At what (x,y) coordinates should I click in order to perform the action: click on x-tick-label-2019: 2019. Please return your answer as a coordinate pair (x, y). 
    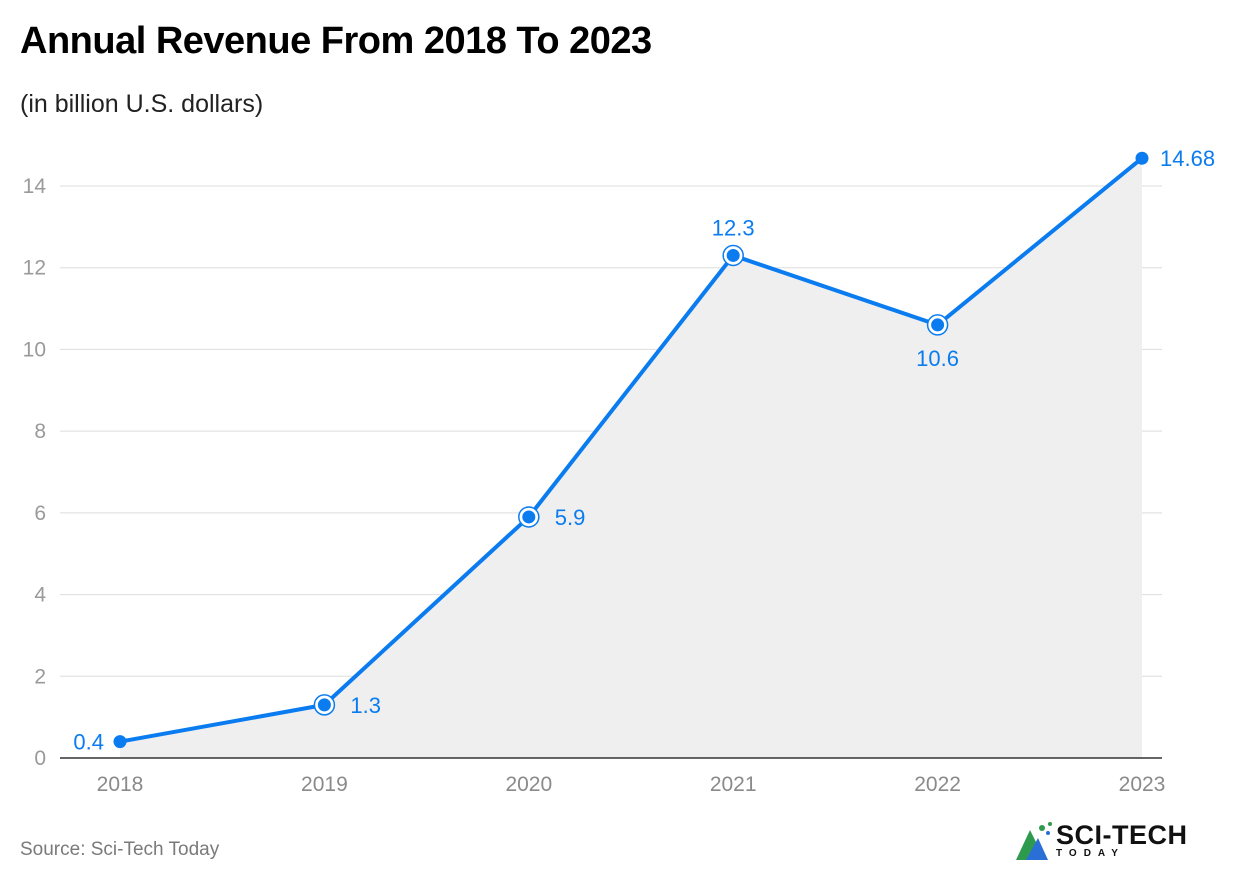
    Looking at the image, I should click on (324, 784).